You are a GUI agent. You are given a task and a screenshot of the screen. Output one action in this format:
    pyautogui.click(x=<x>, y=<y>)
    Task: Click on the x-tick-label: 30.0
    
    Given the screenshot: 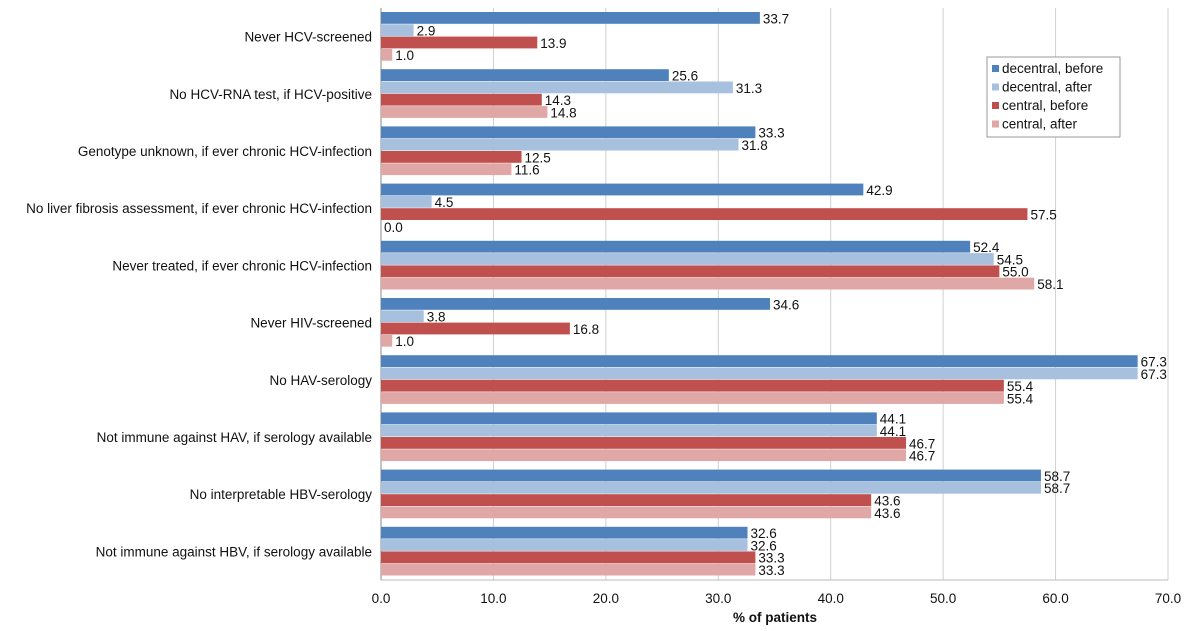 What is the action you would take?
    pyautogui.click(x=718, y=598)
    